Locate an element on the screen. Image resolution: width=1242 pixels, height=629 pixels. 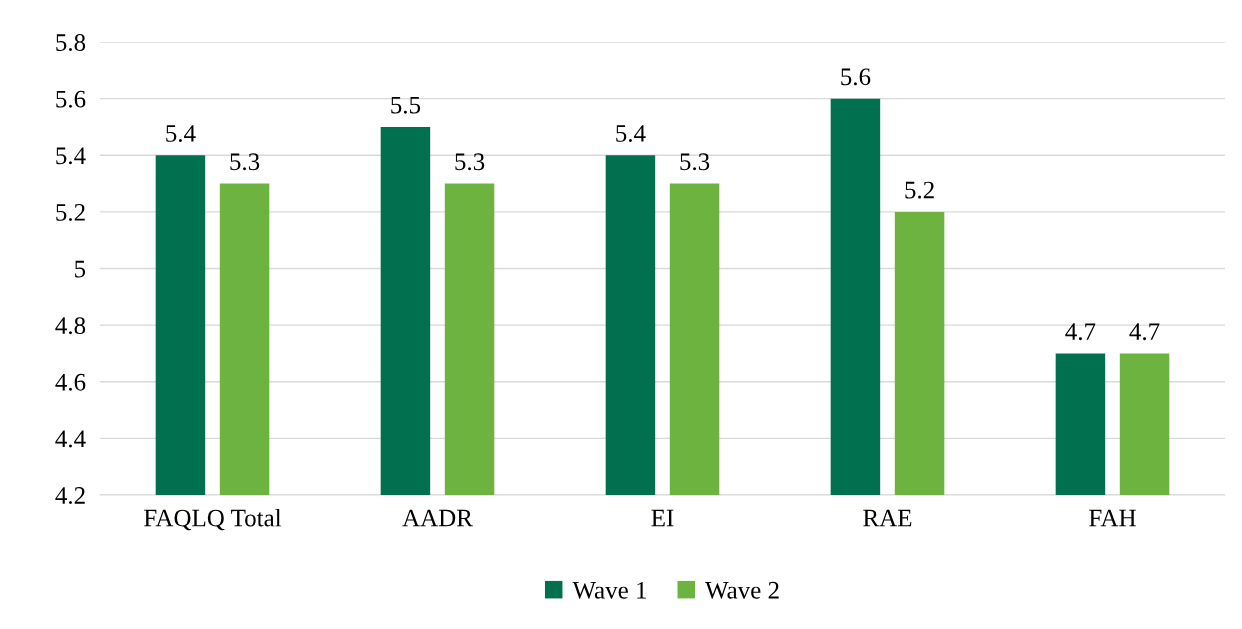
data-label: 5.5 is located at coordinates (406, 105).